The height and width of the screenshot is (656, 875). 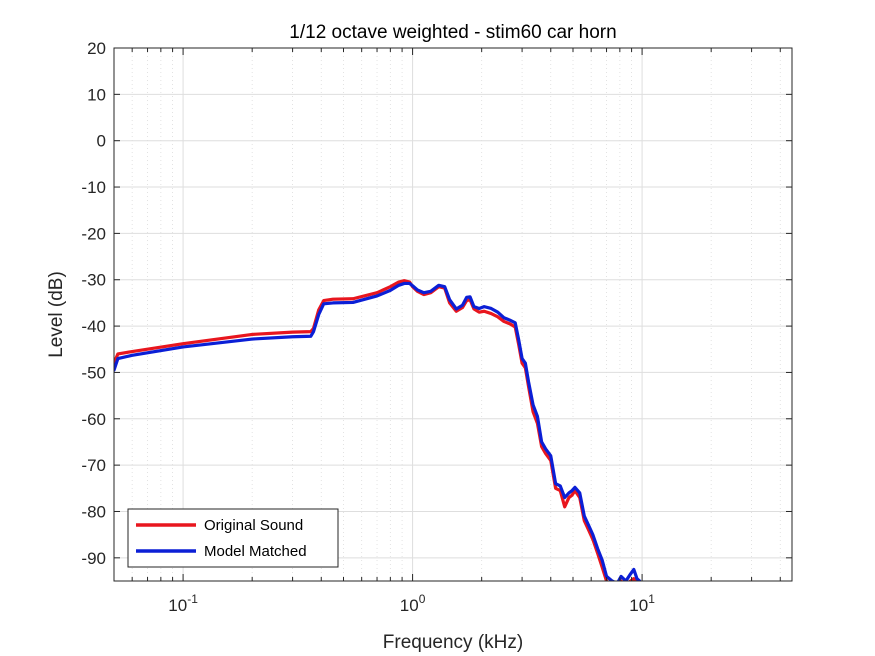 What do you see at coordinates (96, 94) in the screenshot?
I see `y-tick-label: 10` at bounding box center [96, 94].